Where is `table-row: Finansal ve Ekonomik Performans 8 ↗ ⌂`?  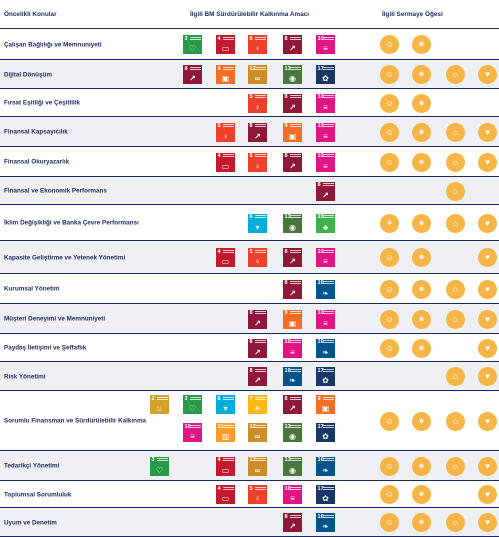
table-row: Finansal ve Ekonomik Performans 8 ↗ ⌂ is located at coordinates (249, 190).